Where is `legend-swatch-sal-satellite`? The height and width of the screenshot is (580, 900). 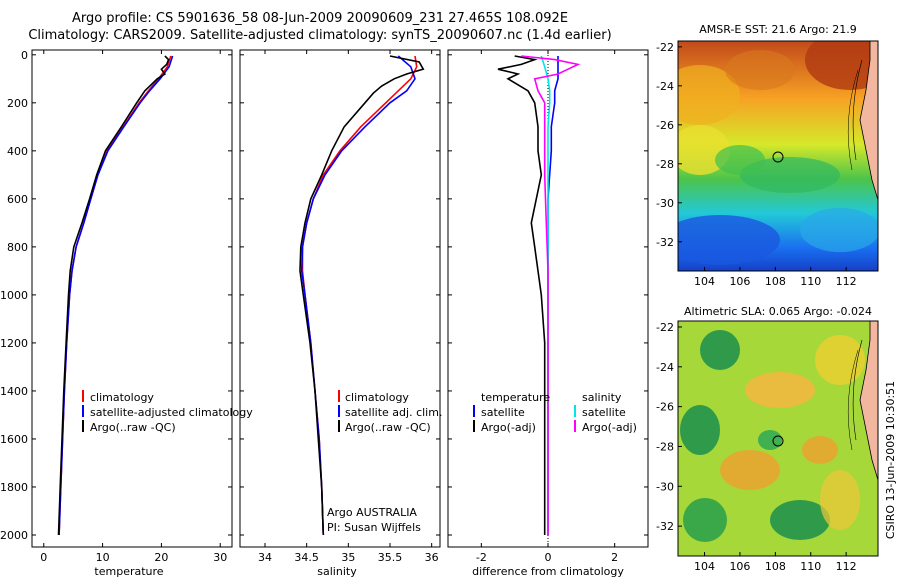
legend-swatch-sal-satellite is located at coordinates (575, 411).